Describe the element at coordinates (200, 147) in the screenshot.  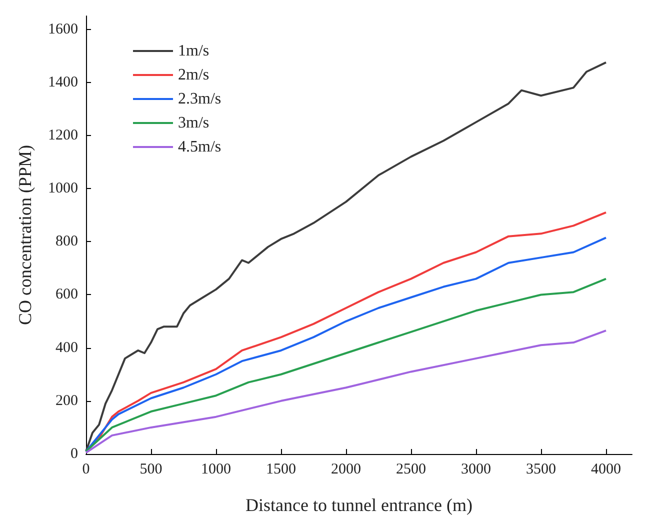
I see `legend-label: 4.5m/s` at that location.